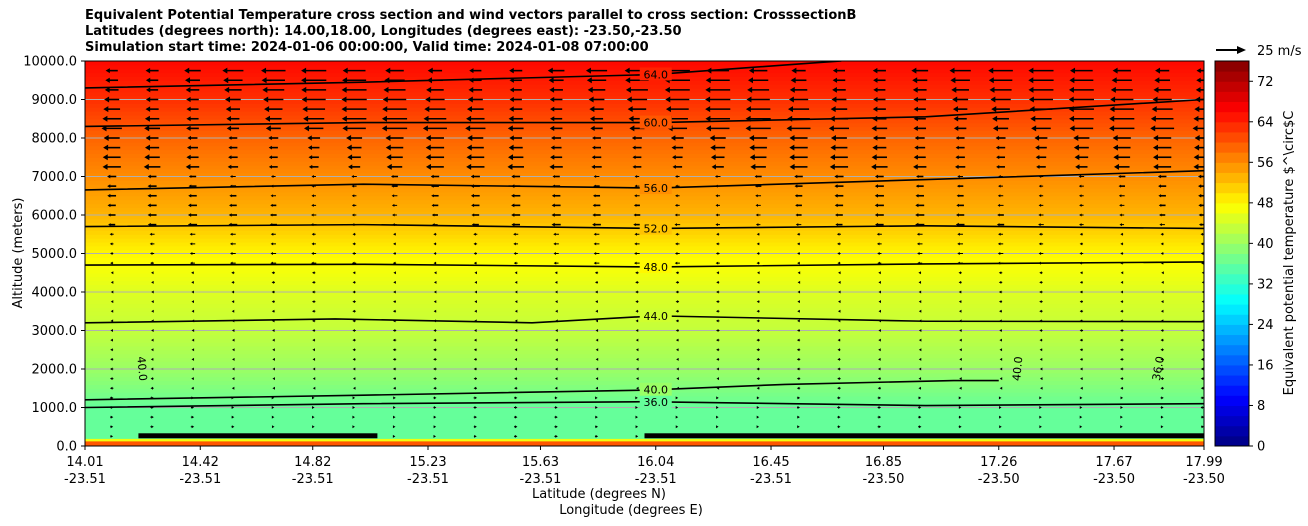 This screenshot has height=526, width=1308. Describe the element at coordinates (55, 139) in the screenshot. I see `y-tick-label: 8000.0` at that location.